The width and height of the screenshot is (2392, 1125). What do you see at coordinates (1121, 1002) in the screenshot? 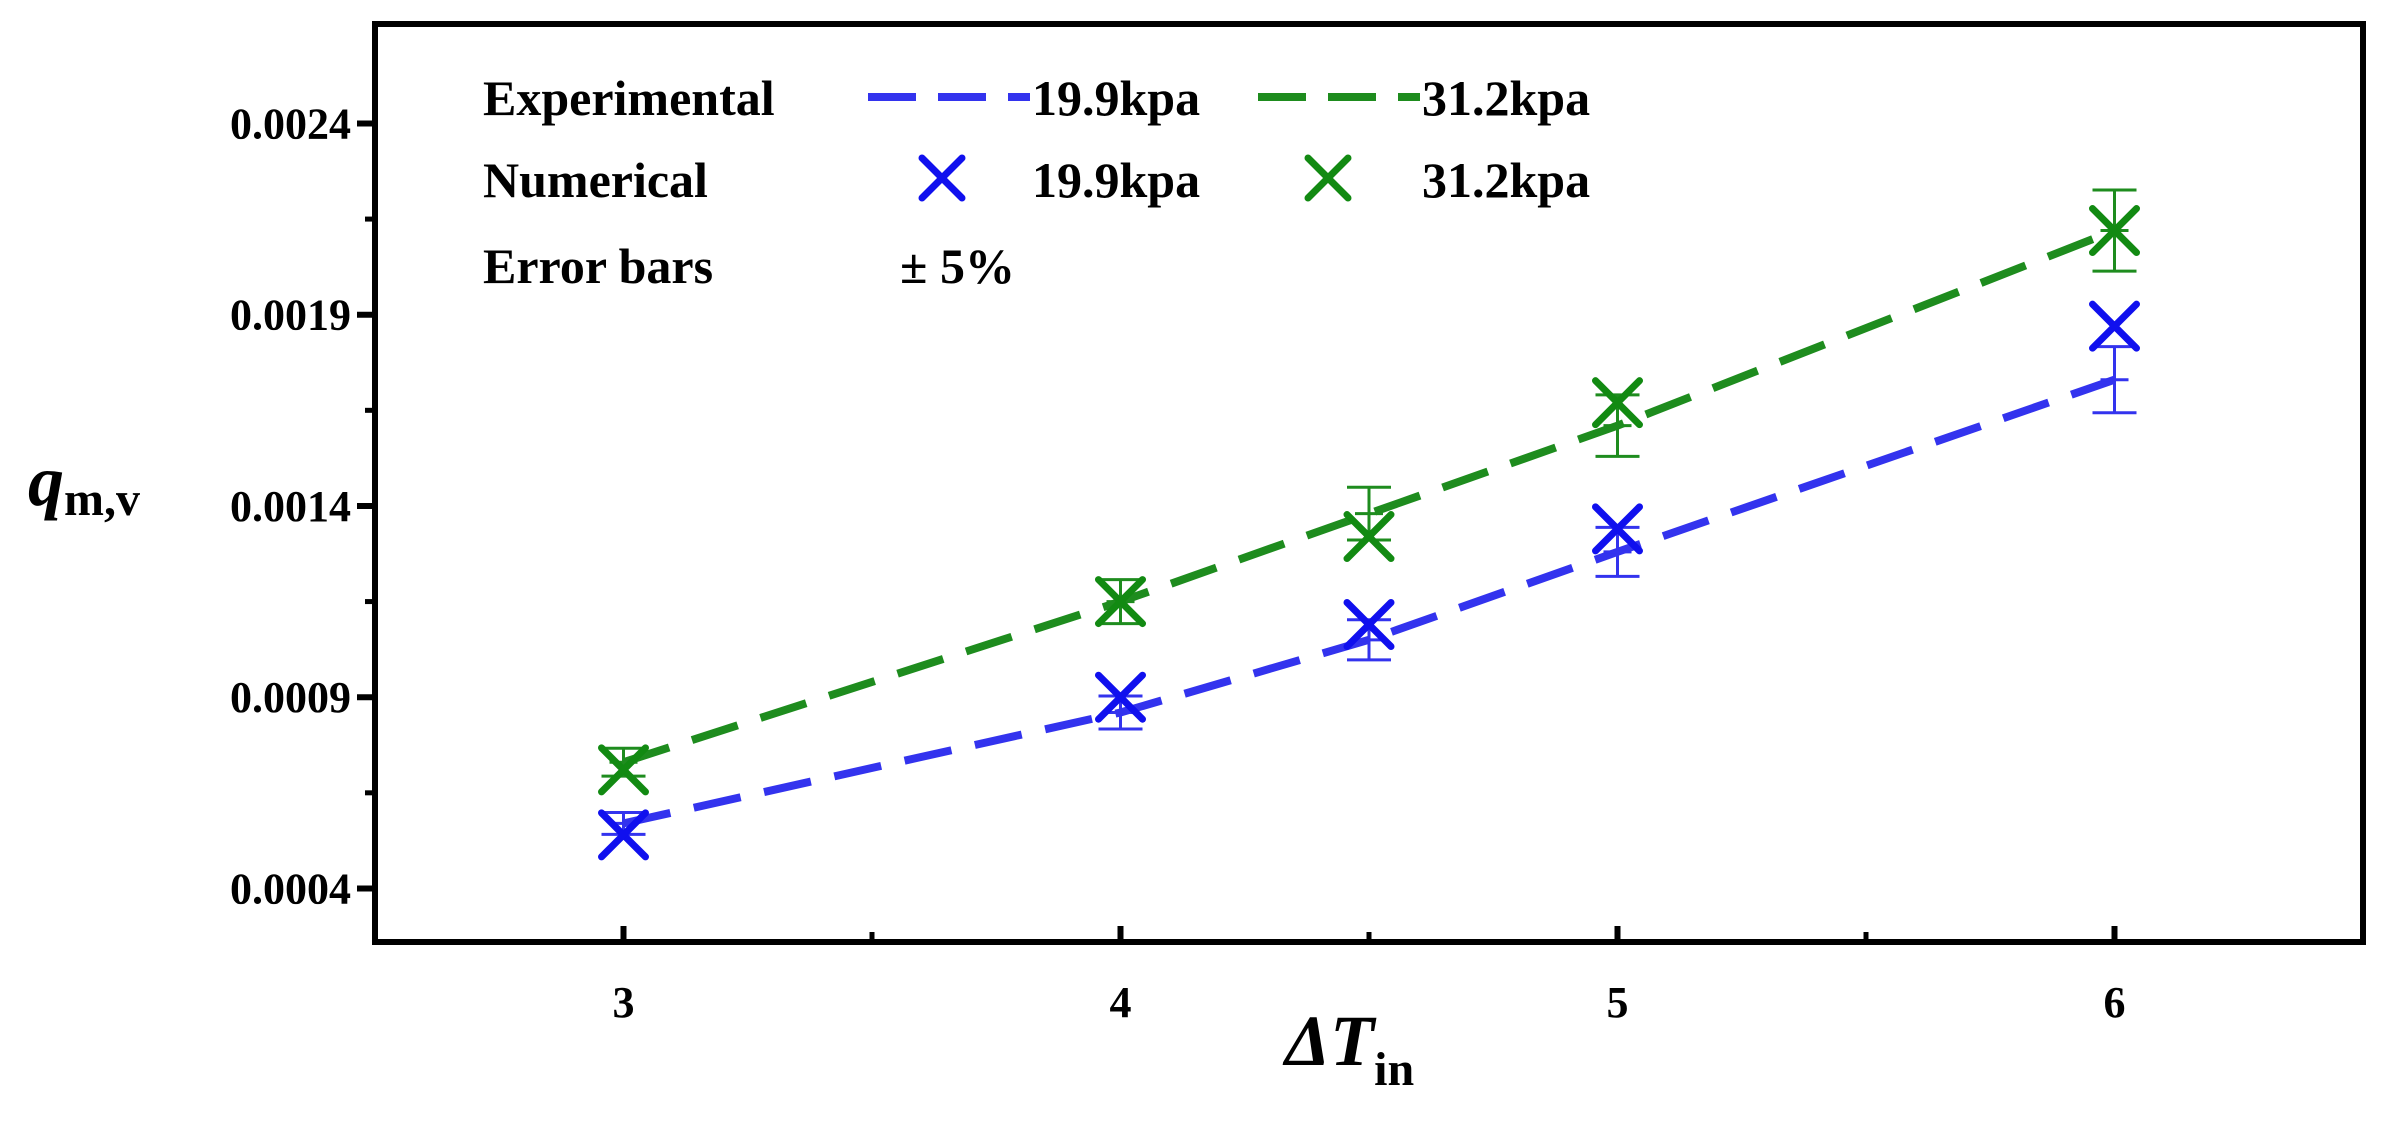
I see `x-tick-label: 4` at bounding box center [1121, 1002].